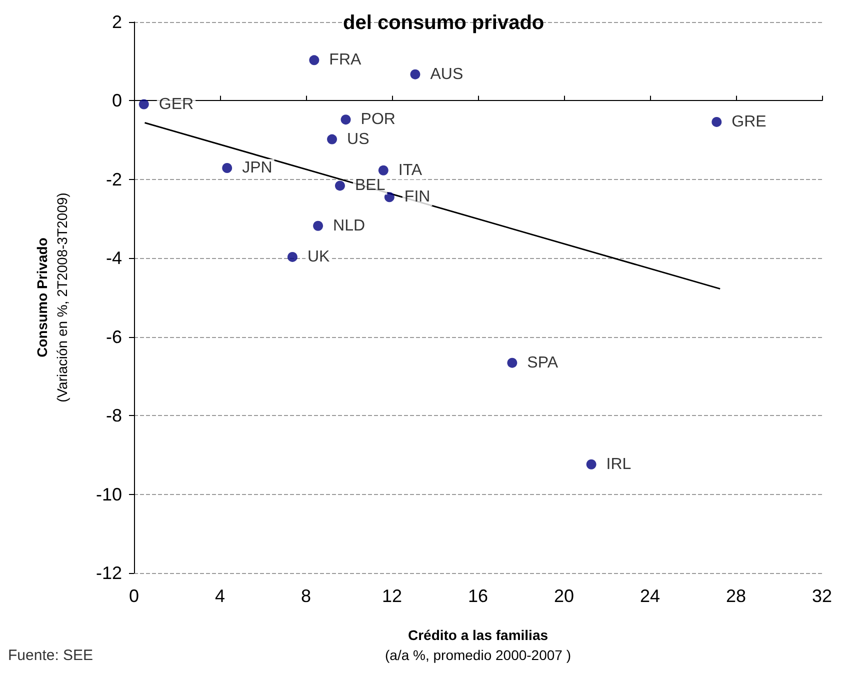  What do you see at coordinates (478, 645) in the screenshot?
I see `x-axis-title: Crédito a las familias (a/a %, promedio 2000-2007 )` at bounding box center [478, 645].